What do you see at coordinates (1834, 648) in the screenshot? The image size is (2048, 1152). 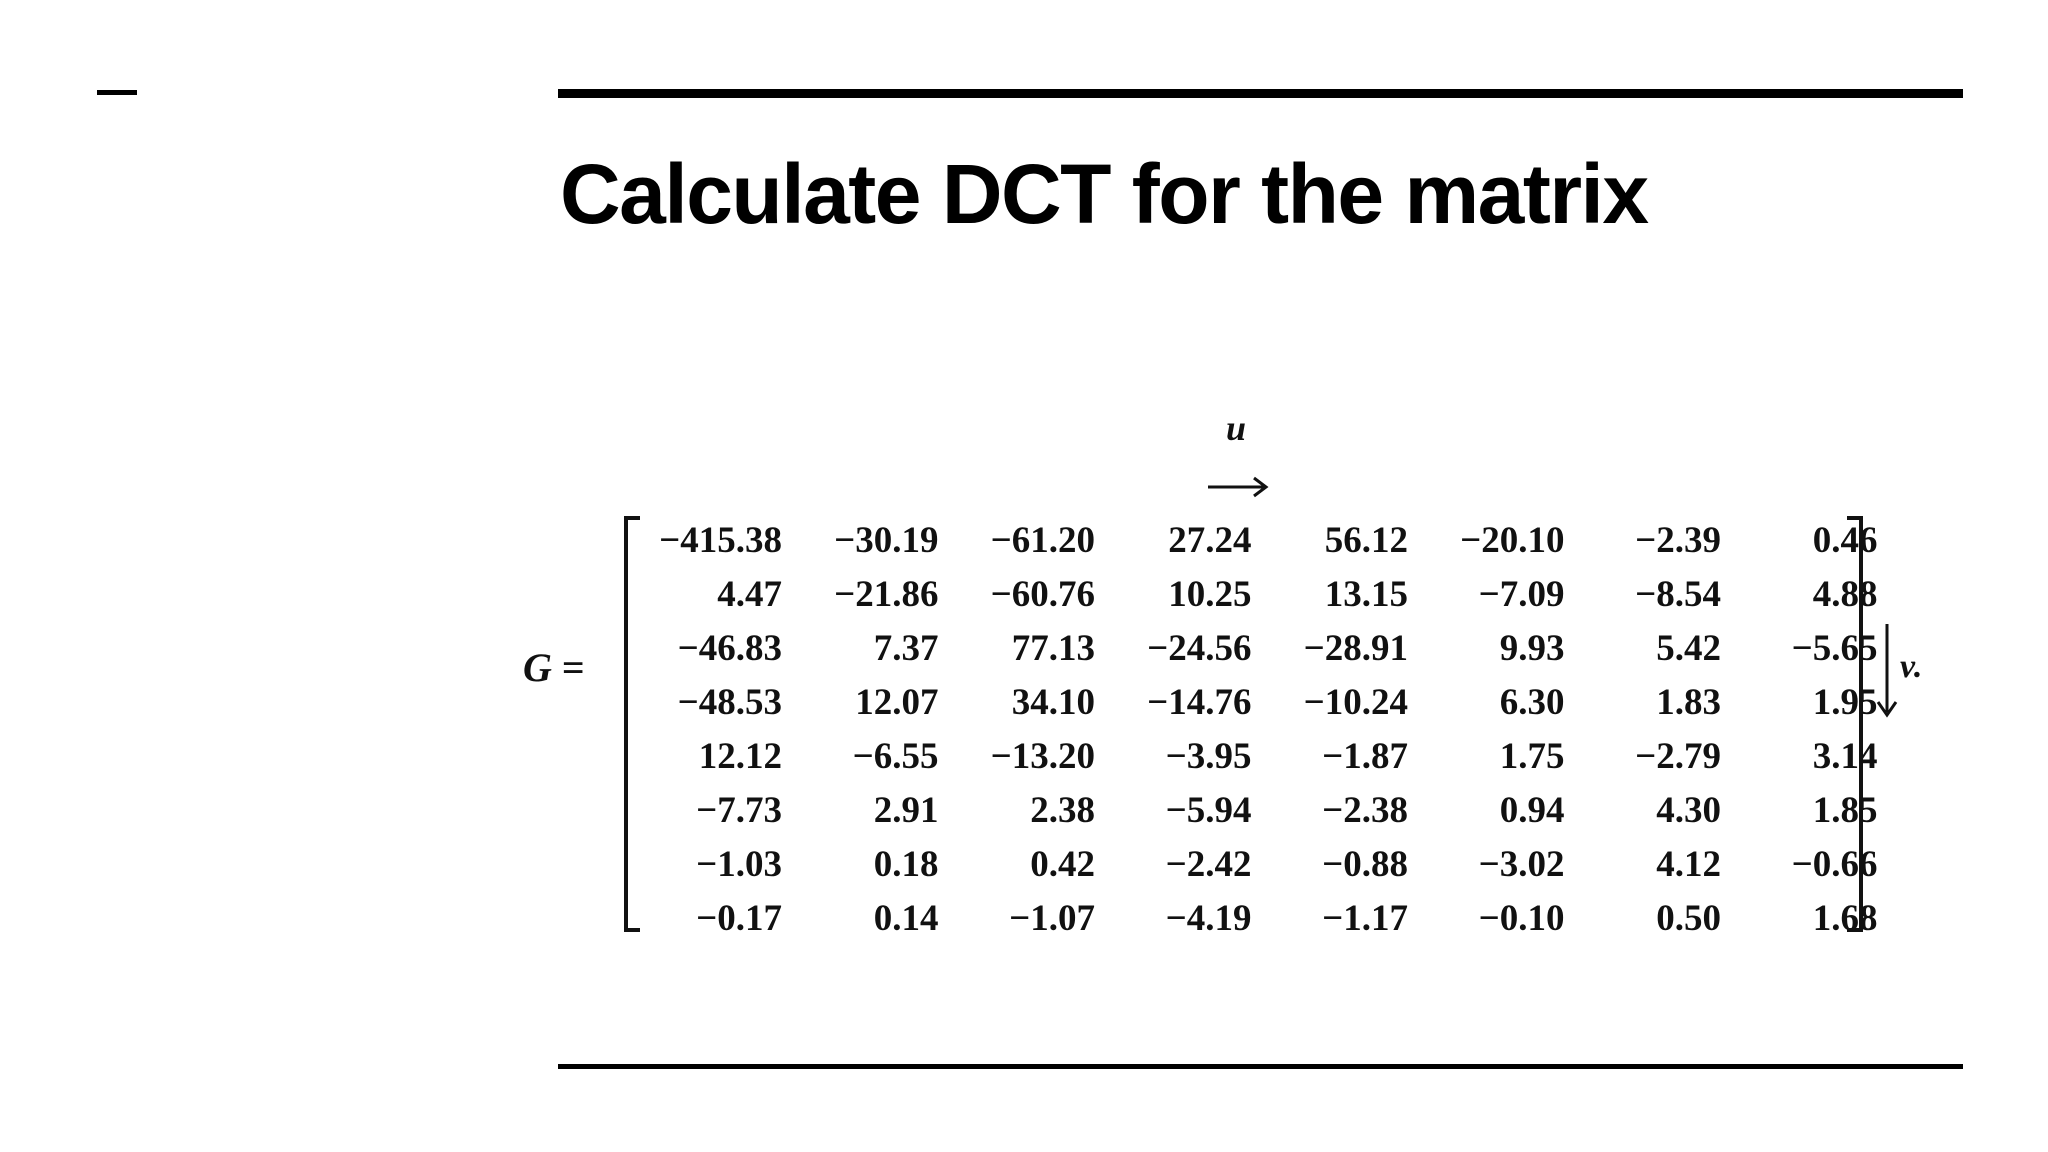 I see `matrix-cell: −5.65` at bounding box center [1834, 648].